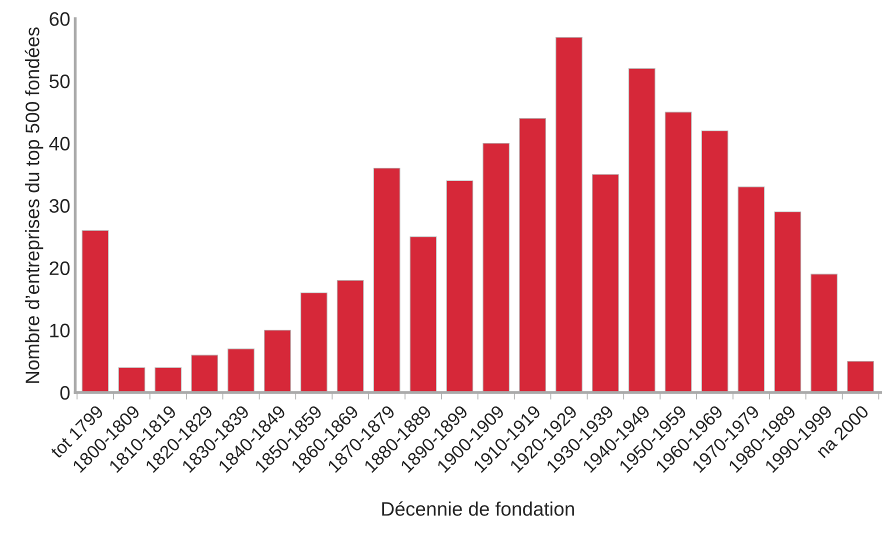  Describe the element at coordinates (60, 268) in the screenshot. I see `y-tick-label: 20` at that location.